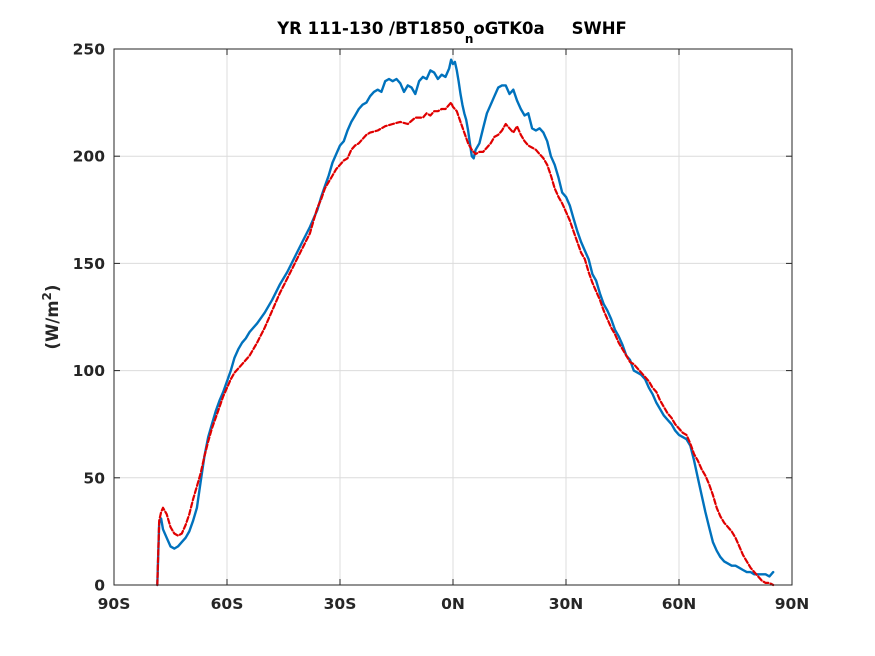 Image resolution: width=875 pixels, height=656 pixels. I want to click on x-tick-label: 60S, so click(227, 604).